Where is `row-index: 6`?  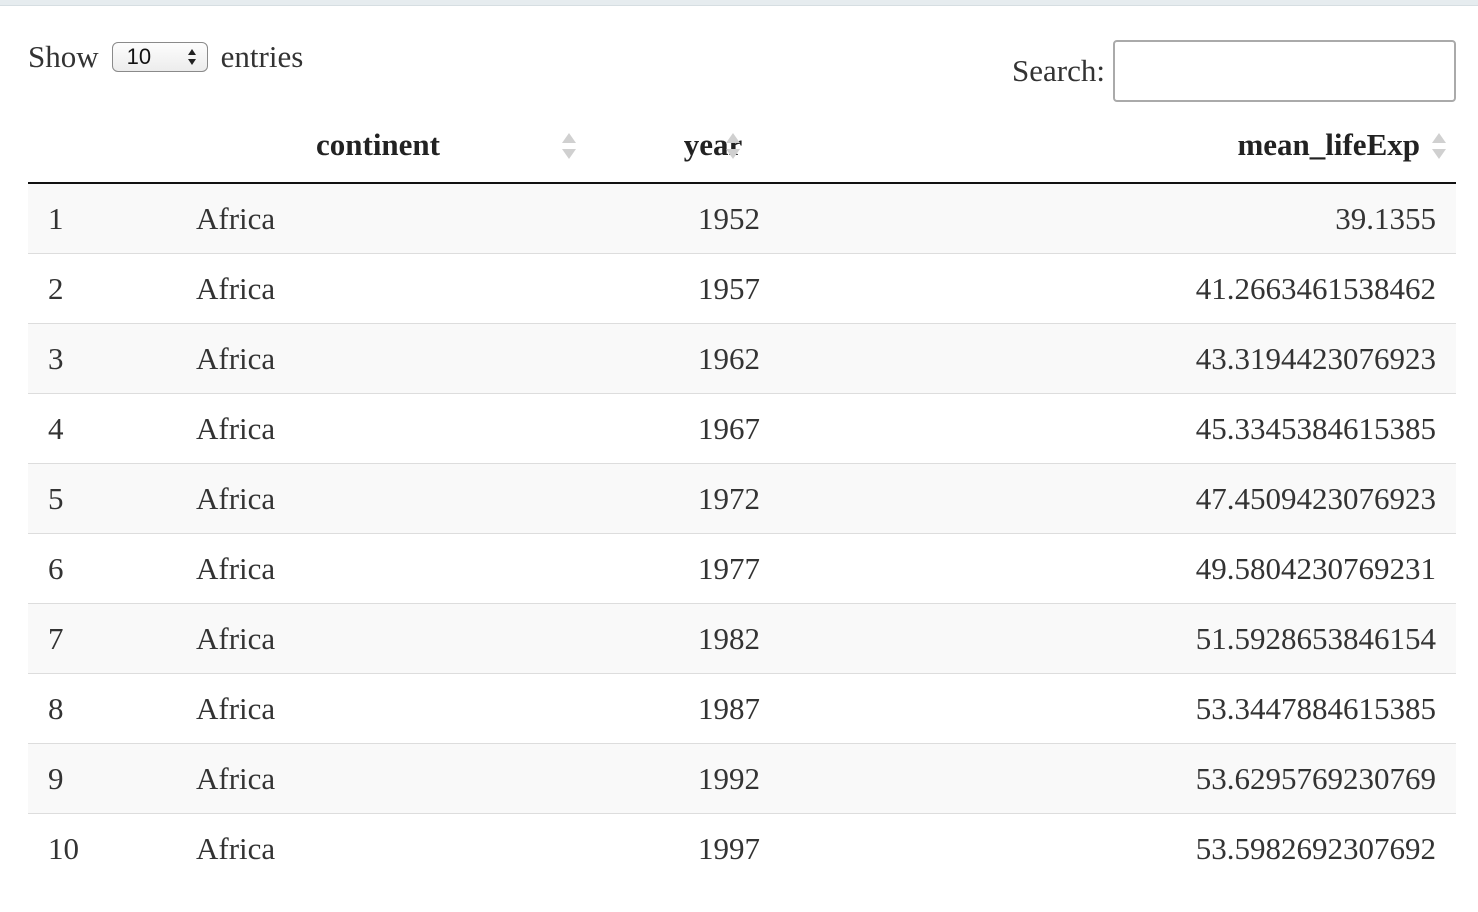
row-index: 6 is located at coordinates (112, 568).